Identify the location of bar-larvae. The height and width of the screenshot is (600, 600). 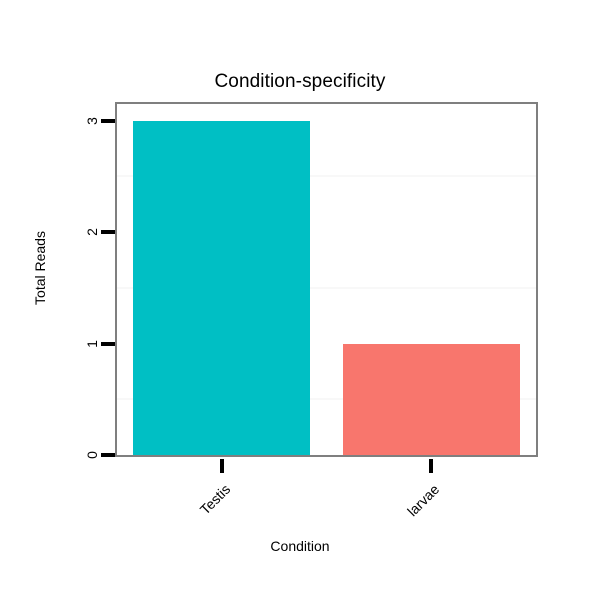
(431, 399).